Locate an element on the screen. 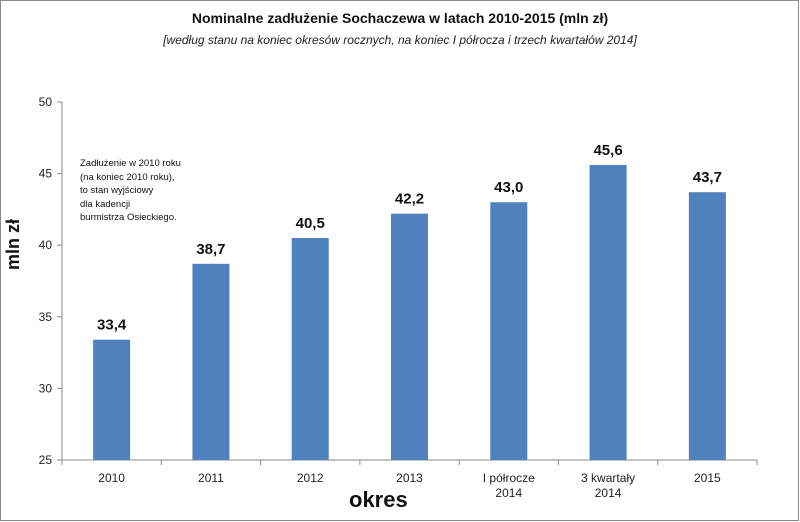 This screenshot has height=522, width=800. annotation-line: (na koniec 2010 roku), is located at coordinates (127, 177).